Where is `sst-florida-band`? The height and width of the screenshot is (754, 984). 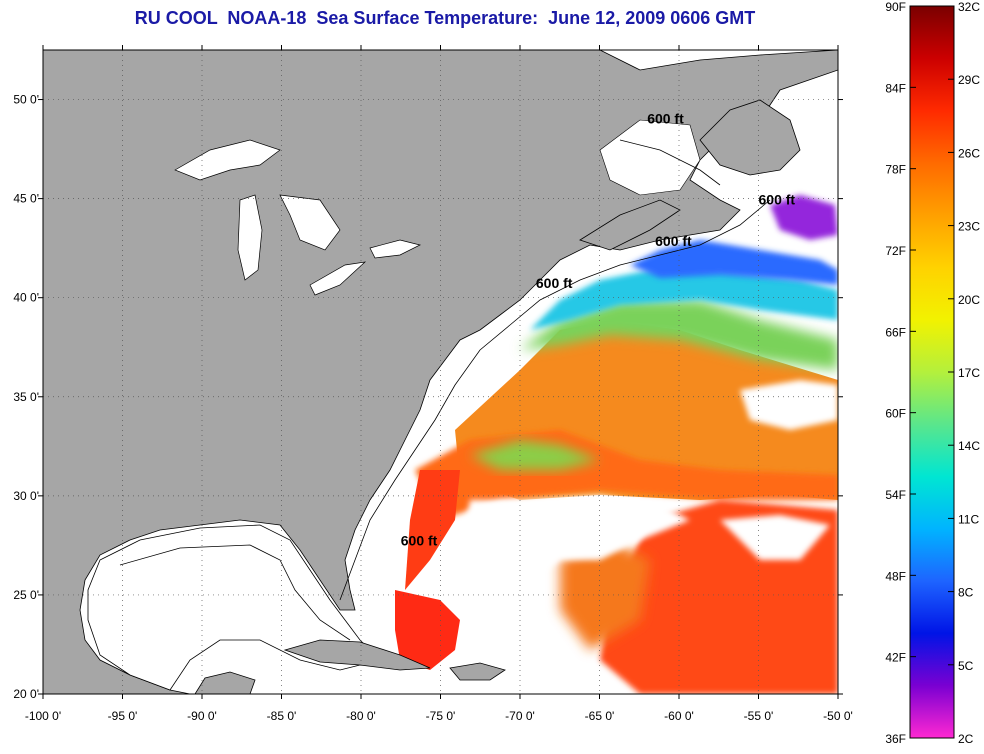
sst-florida-band is located at coordinates (432, 530).